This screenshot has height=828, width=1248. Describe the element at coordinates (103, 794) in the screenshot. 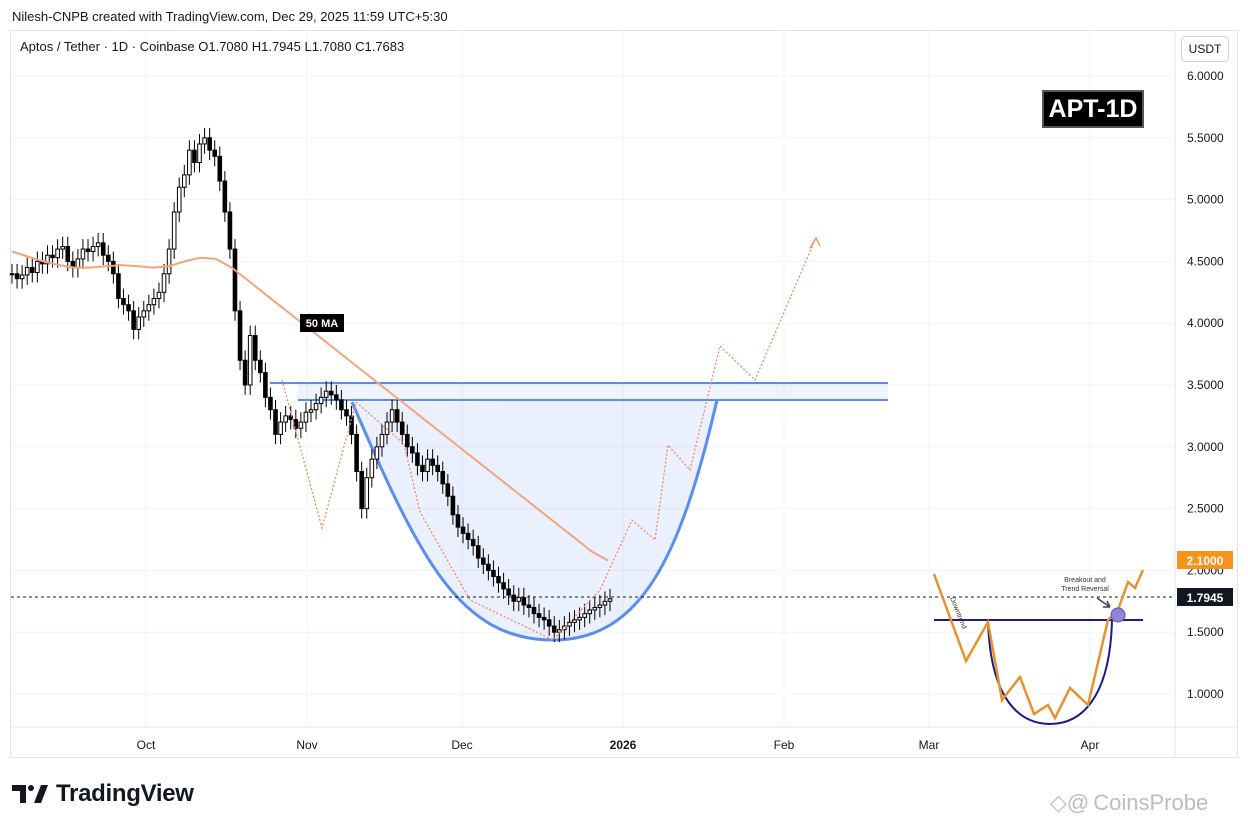

I see `tradingview-logo: TradingView` at that location.